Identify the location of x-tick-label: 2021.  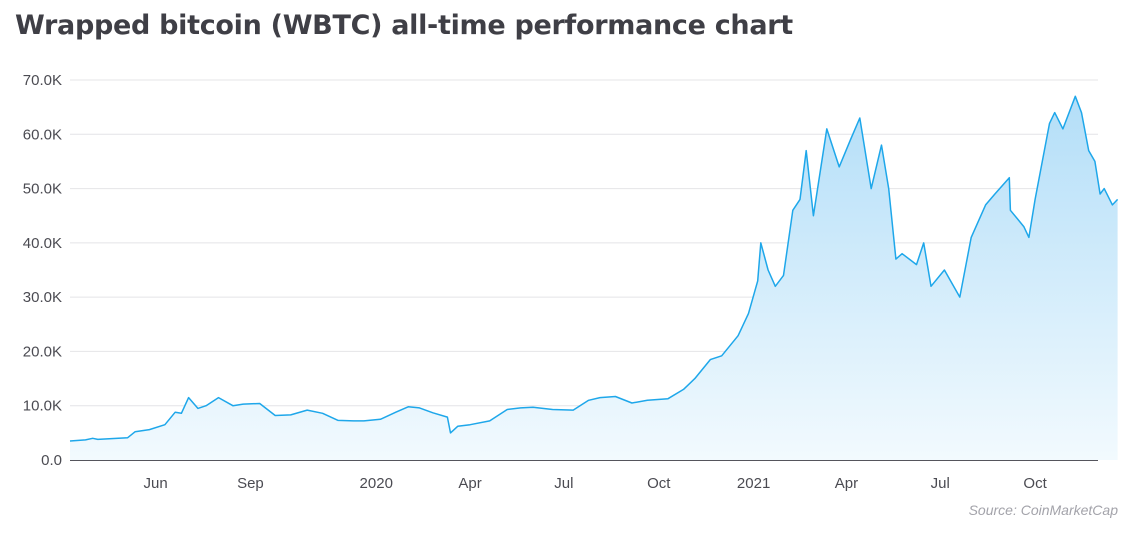
(753, 483).